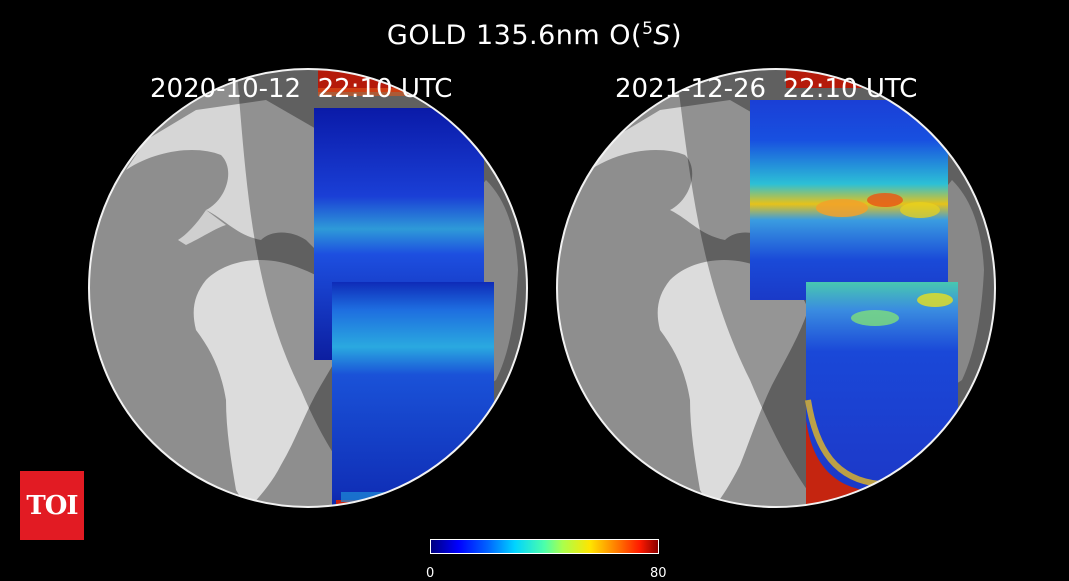 The width and height of the screenshot is (1069, 581). What do you see at coordinates (658, 573) in the screenshot?
I see `colorbar-max-label: 80` at bounding box center [658, 573].